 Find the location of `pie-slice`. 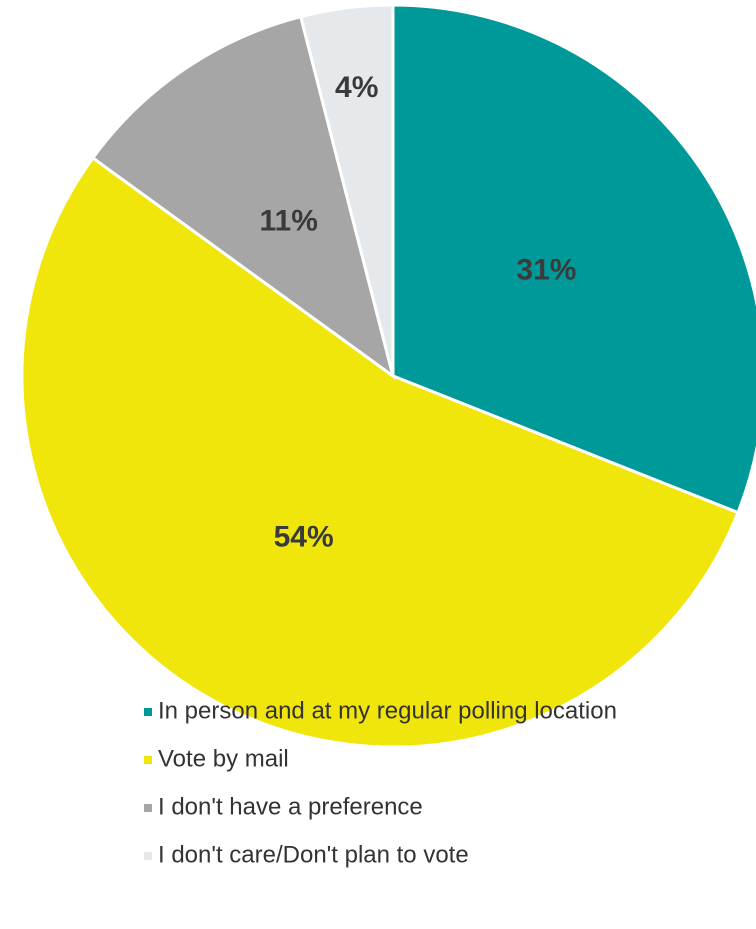

pie-slice is located at coordinates (346, 190).